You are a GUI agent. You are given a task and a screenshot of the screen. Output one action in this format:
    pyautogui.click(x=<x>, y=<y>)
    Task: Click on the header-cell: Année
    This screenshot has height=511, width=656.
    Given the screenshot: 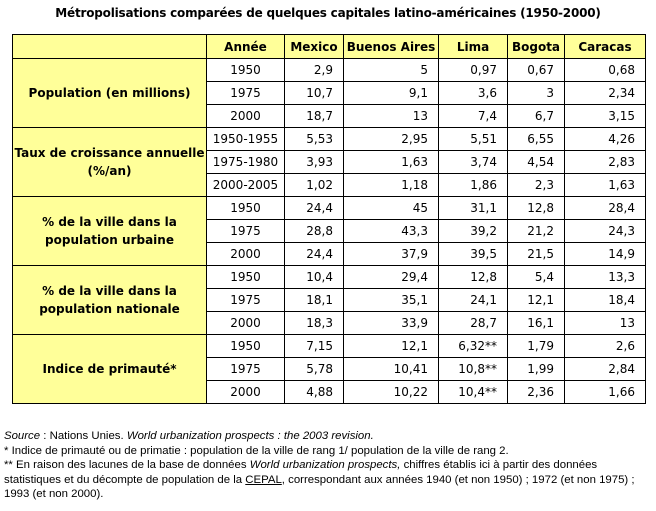 What is the action you would take?
    pyautogui.click(x=245, y=46)
    